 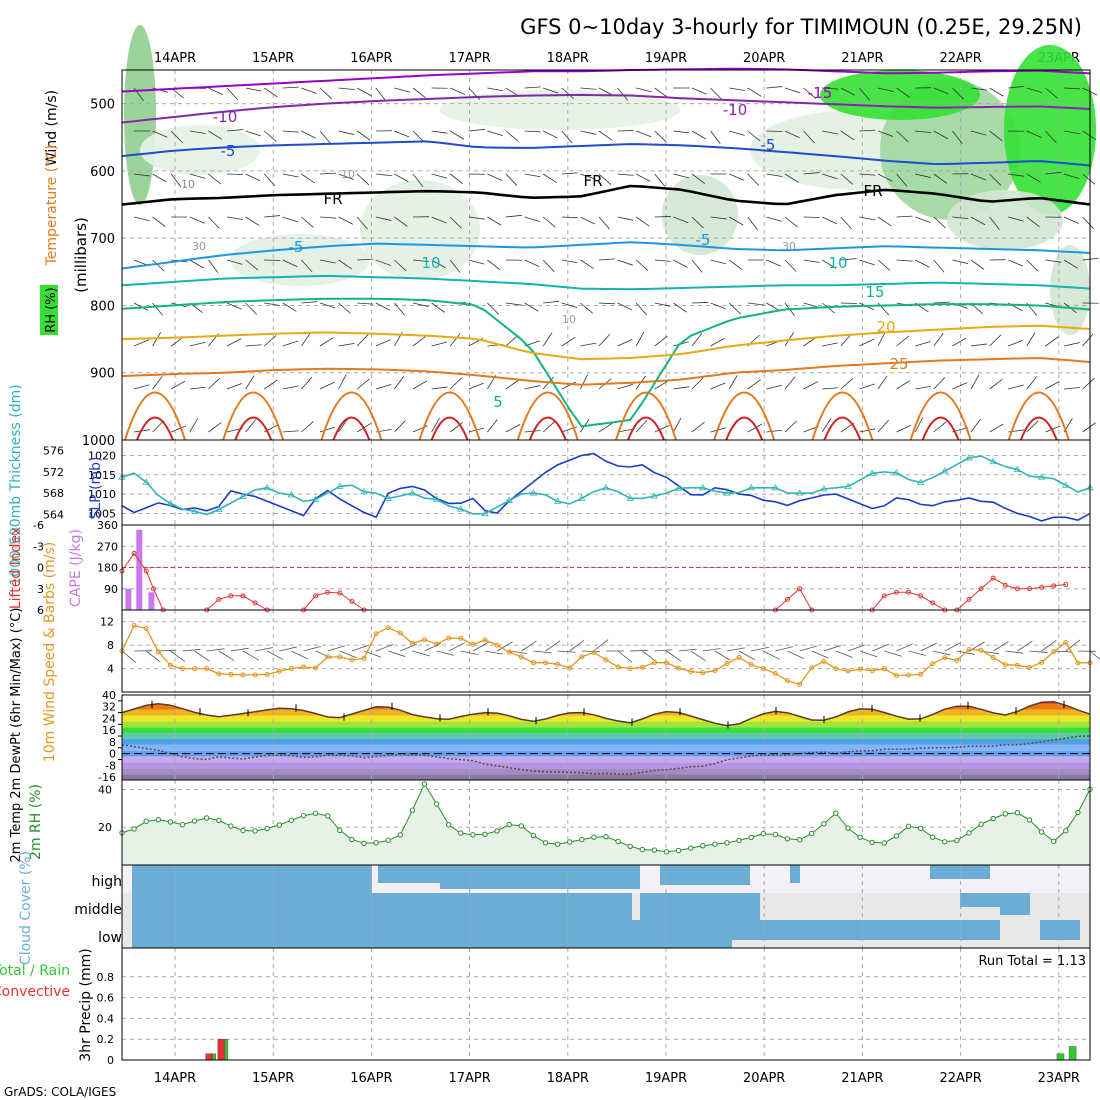 I want to click on lifted-index-point, so click(x=1017, y=589).